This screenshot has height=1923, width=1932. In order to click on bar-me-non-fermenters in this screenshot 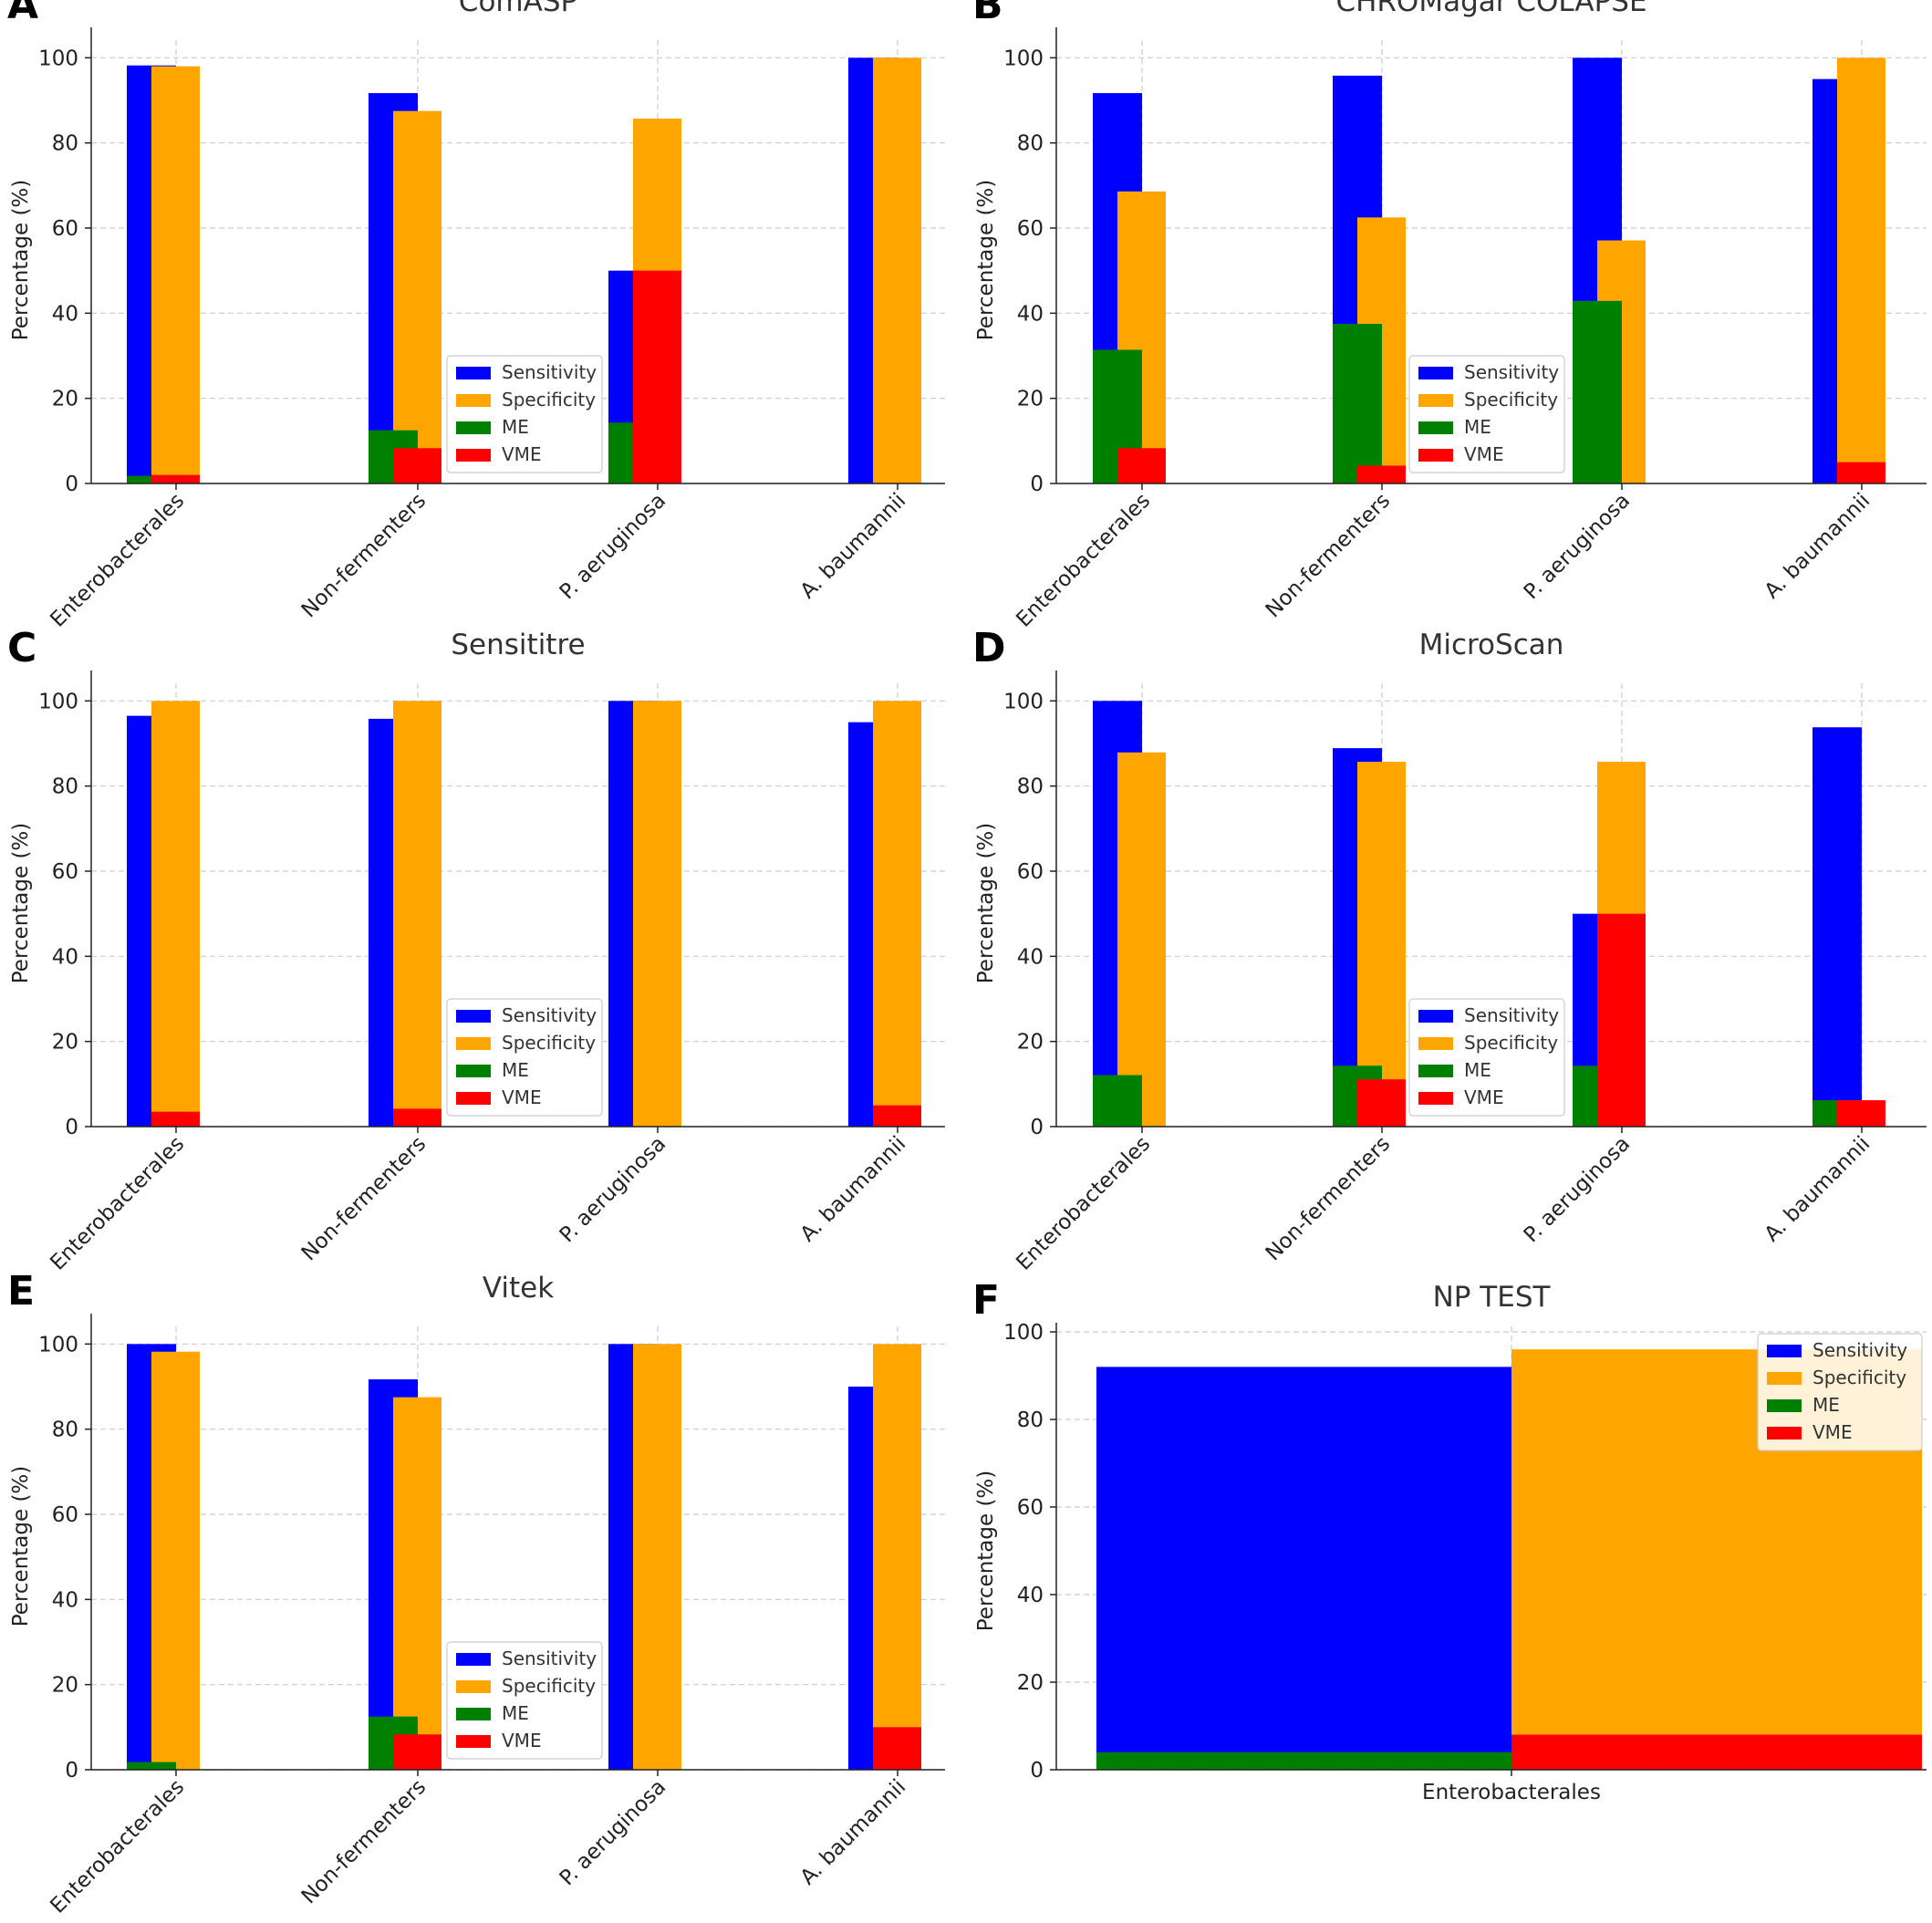, I will do `click(1357, 403)`.